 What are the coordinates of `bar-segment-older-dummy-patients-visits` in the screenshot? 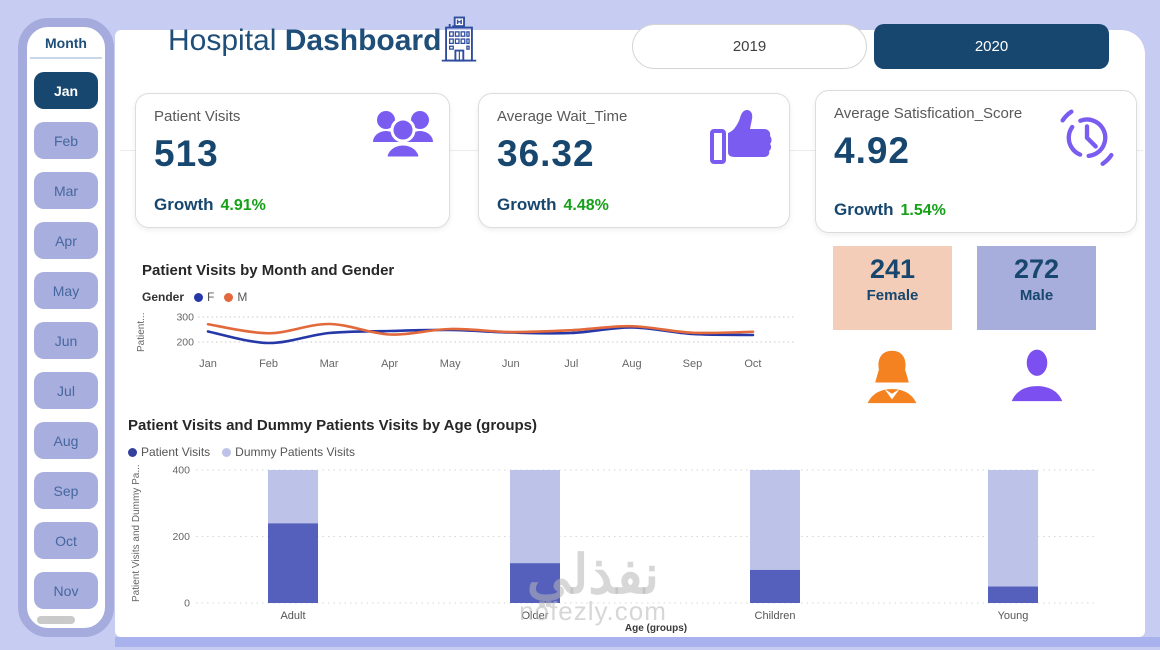 It's located at (535, 517).